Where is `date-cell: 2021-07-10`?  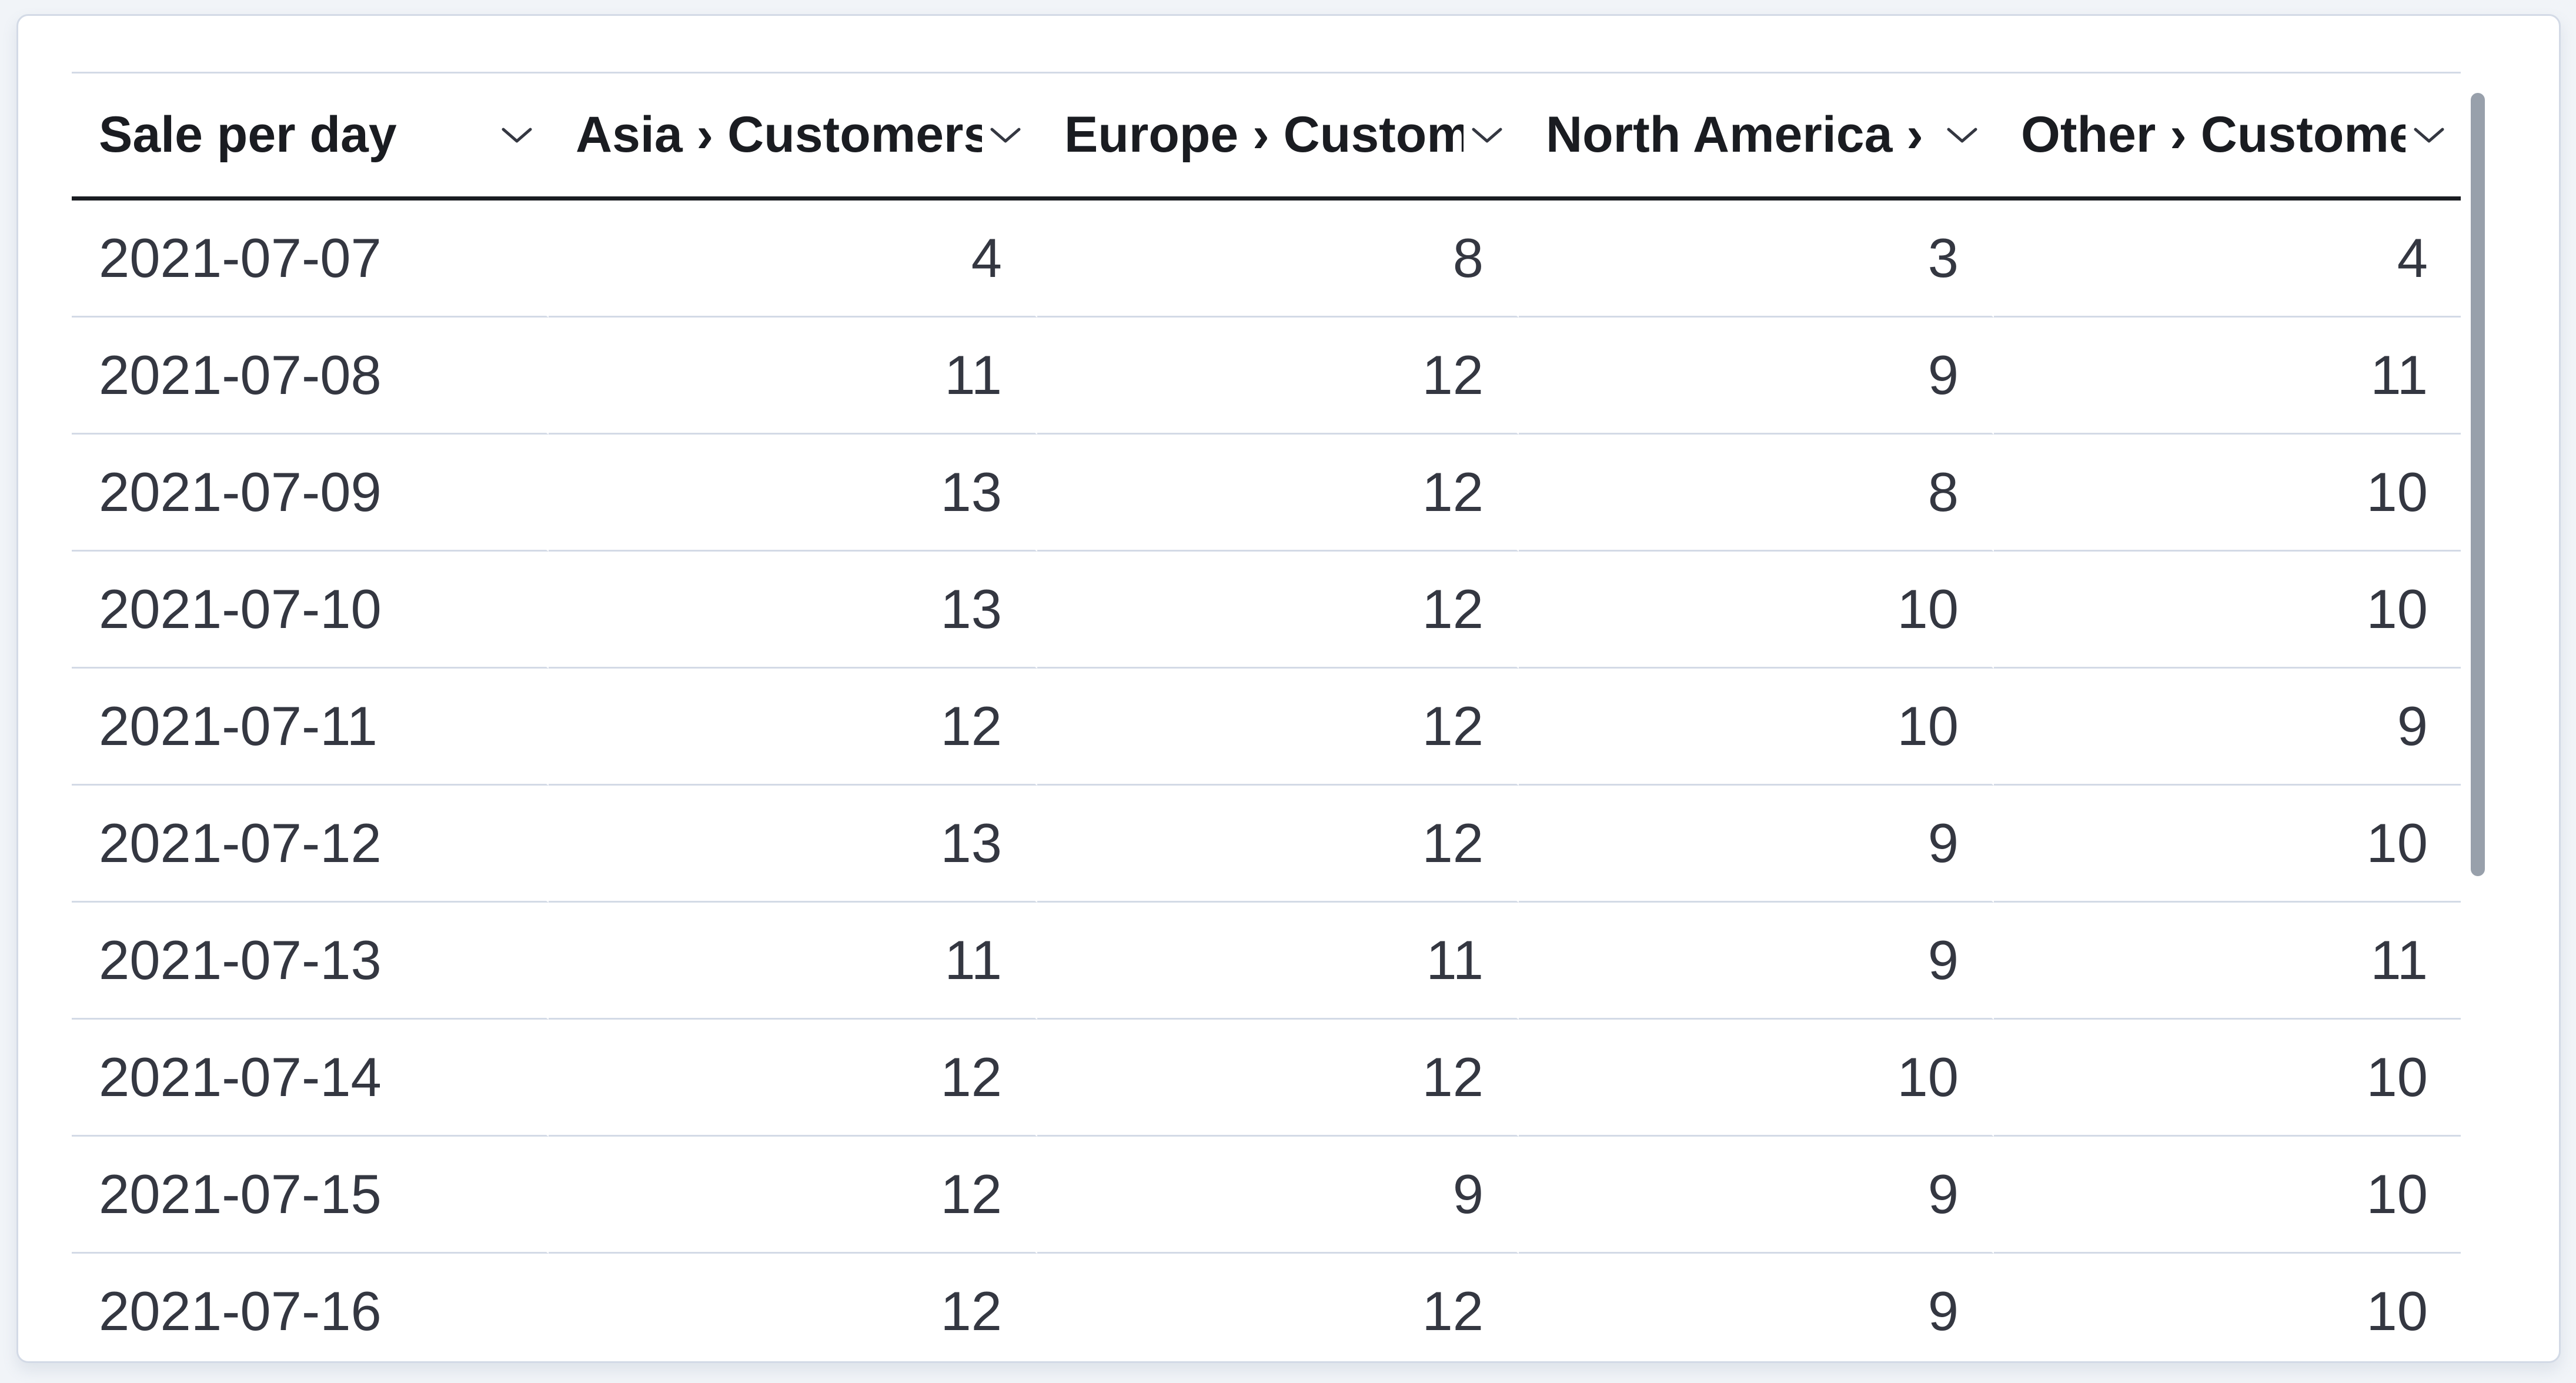 date-cell: 2021-07-10 is located at coordinates (310, 610).